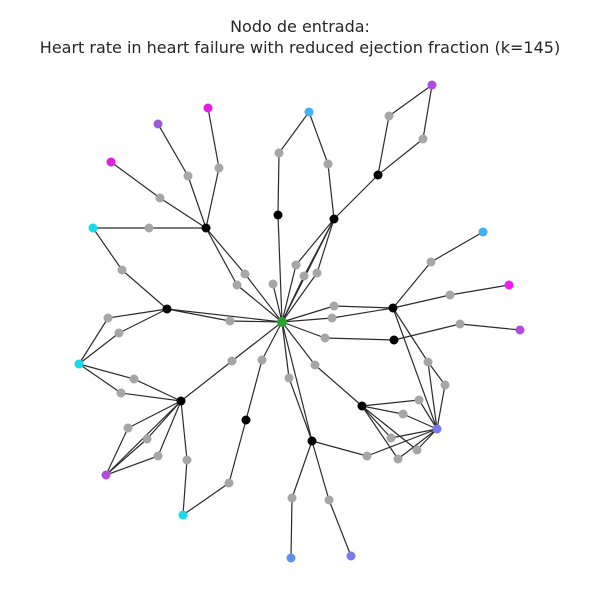 Image resolution: width=600 pixels, height=600 pixels. I want to click on edge-h8-g21, so click(412, 285).